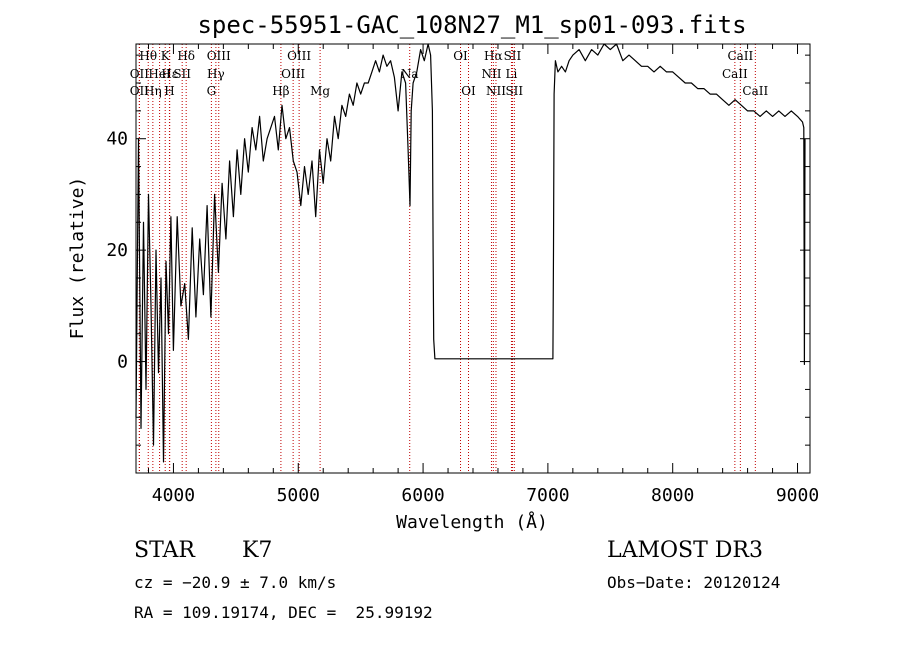 This screenshot has height=649, width=900. Describe the element at coordinates (117, 139) in the screenshot. I see `y-tick-label: 40` at that location.